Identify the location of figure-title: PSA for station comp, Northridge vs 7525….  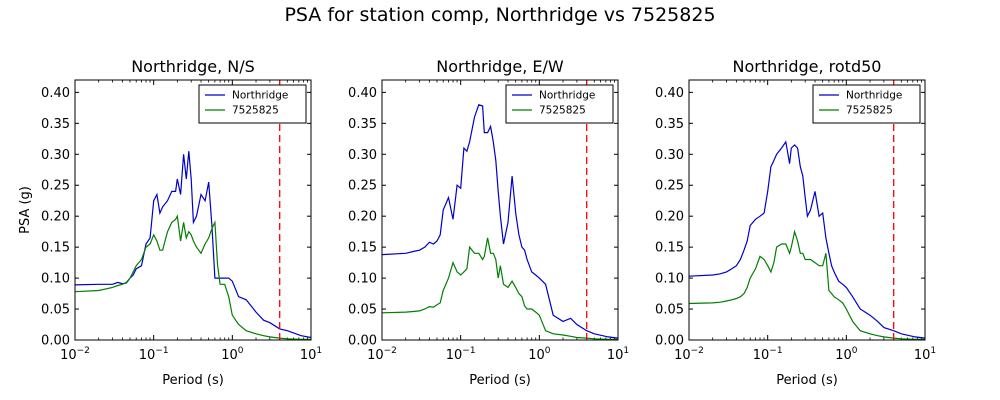
(500, 15).